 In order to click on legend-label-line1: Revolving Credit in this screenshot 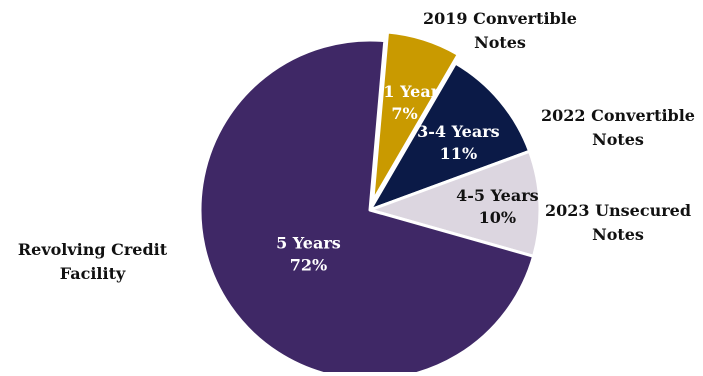, I will do `click(92, 249)`.